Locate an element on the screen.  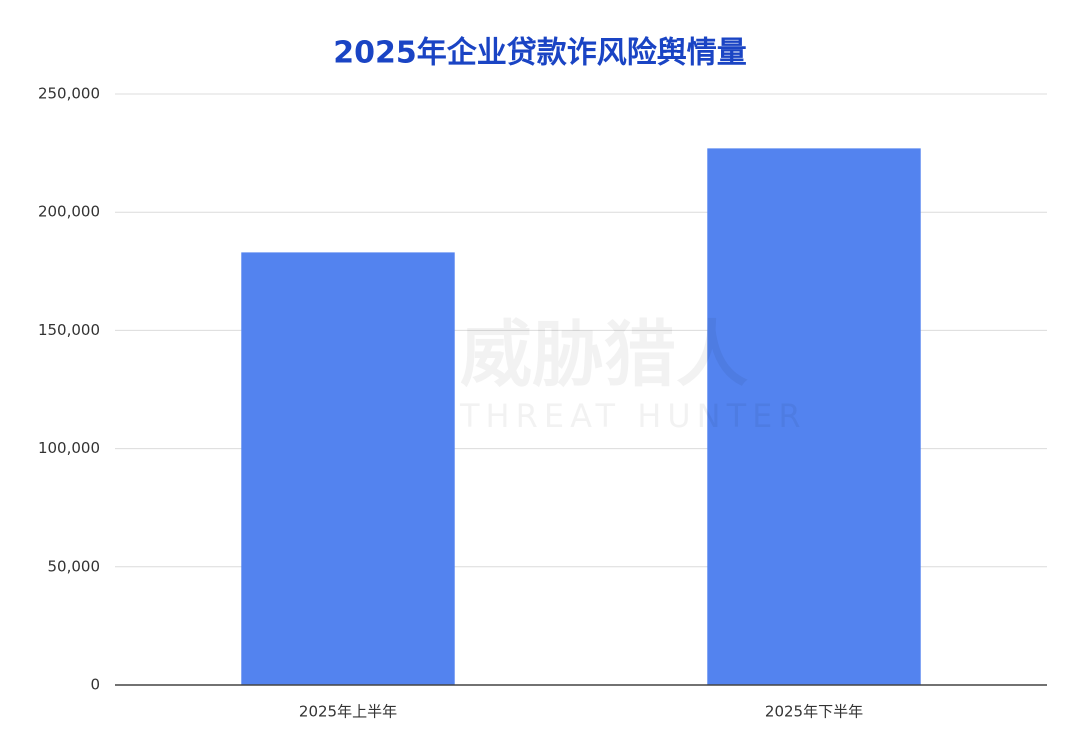
y-tick-label: 0 is located at coordinates (95, 685).